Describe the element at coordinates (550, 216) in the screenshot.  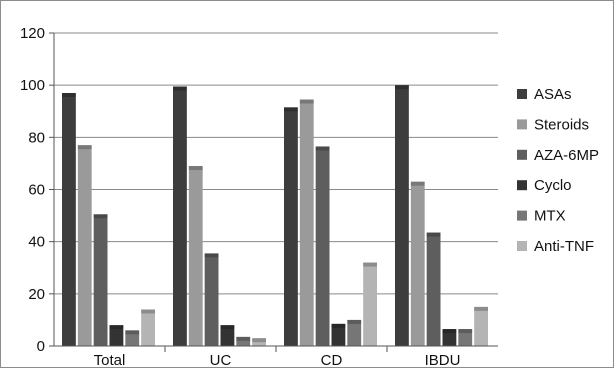
I see `legend-label: MTX` at that location.